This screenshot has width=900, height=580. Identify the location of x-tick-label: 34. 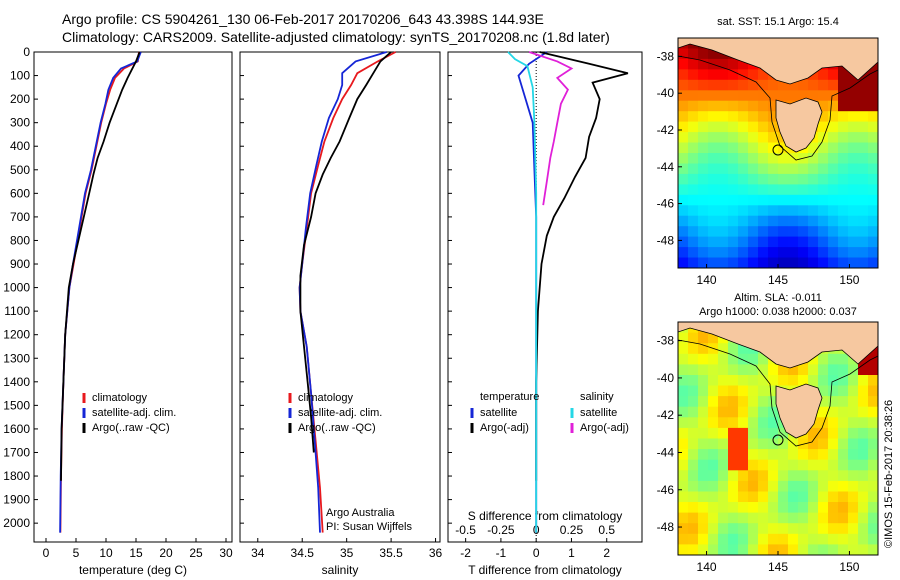
(258, 553).